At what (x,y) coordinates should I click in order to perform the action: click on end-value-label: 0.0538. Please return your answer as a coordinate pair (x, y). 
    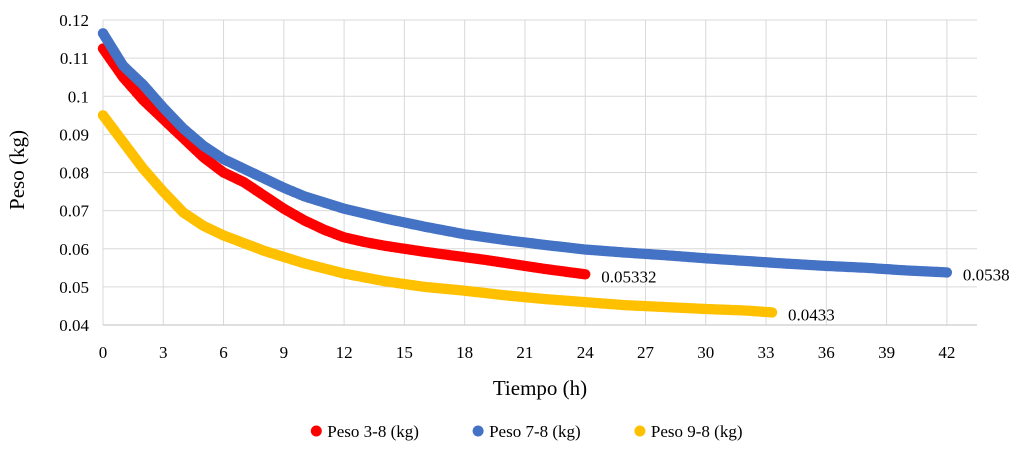
    Looking at the image, I should click on (986, 274).